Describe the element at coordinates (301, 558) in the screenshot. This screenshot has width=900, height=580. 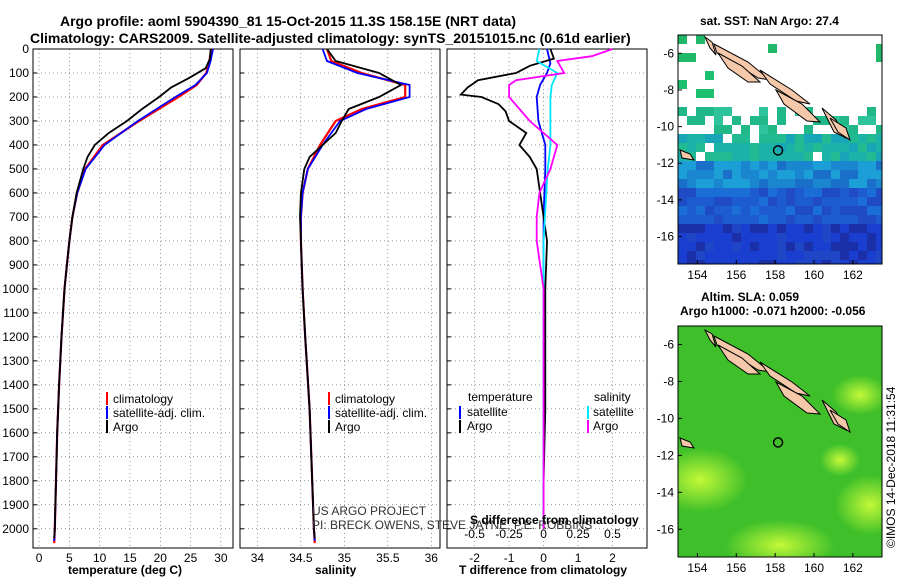
I see `x-tick-label: 34.5` at that location.